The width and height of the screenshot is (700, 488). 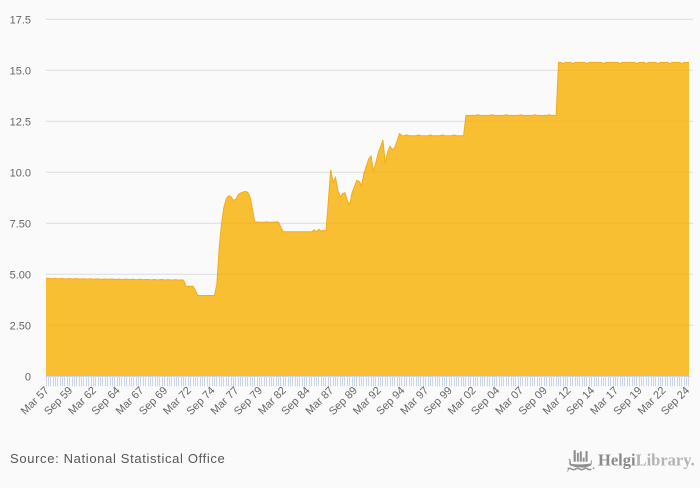 What do you see at coordinates (20, 275) in the screenshot?
I see `svg-text: 5.00` at bounding box center [20, 275].